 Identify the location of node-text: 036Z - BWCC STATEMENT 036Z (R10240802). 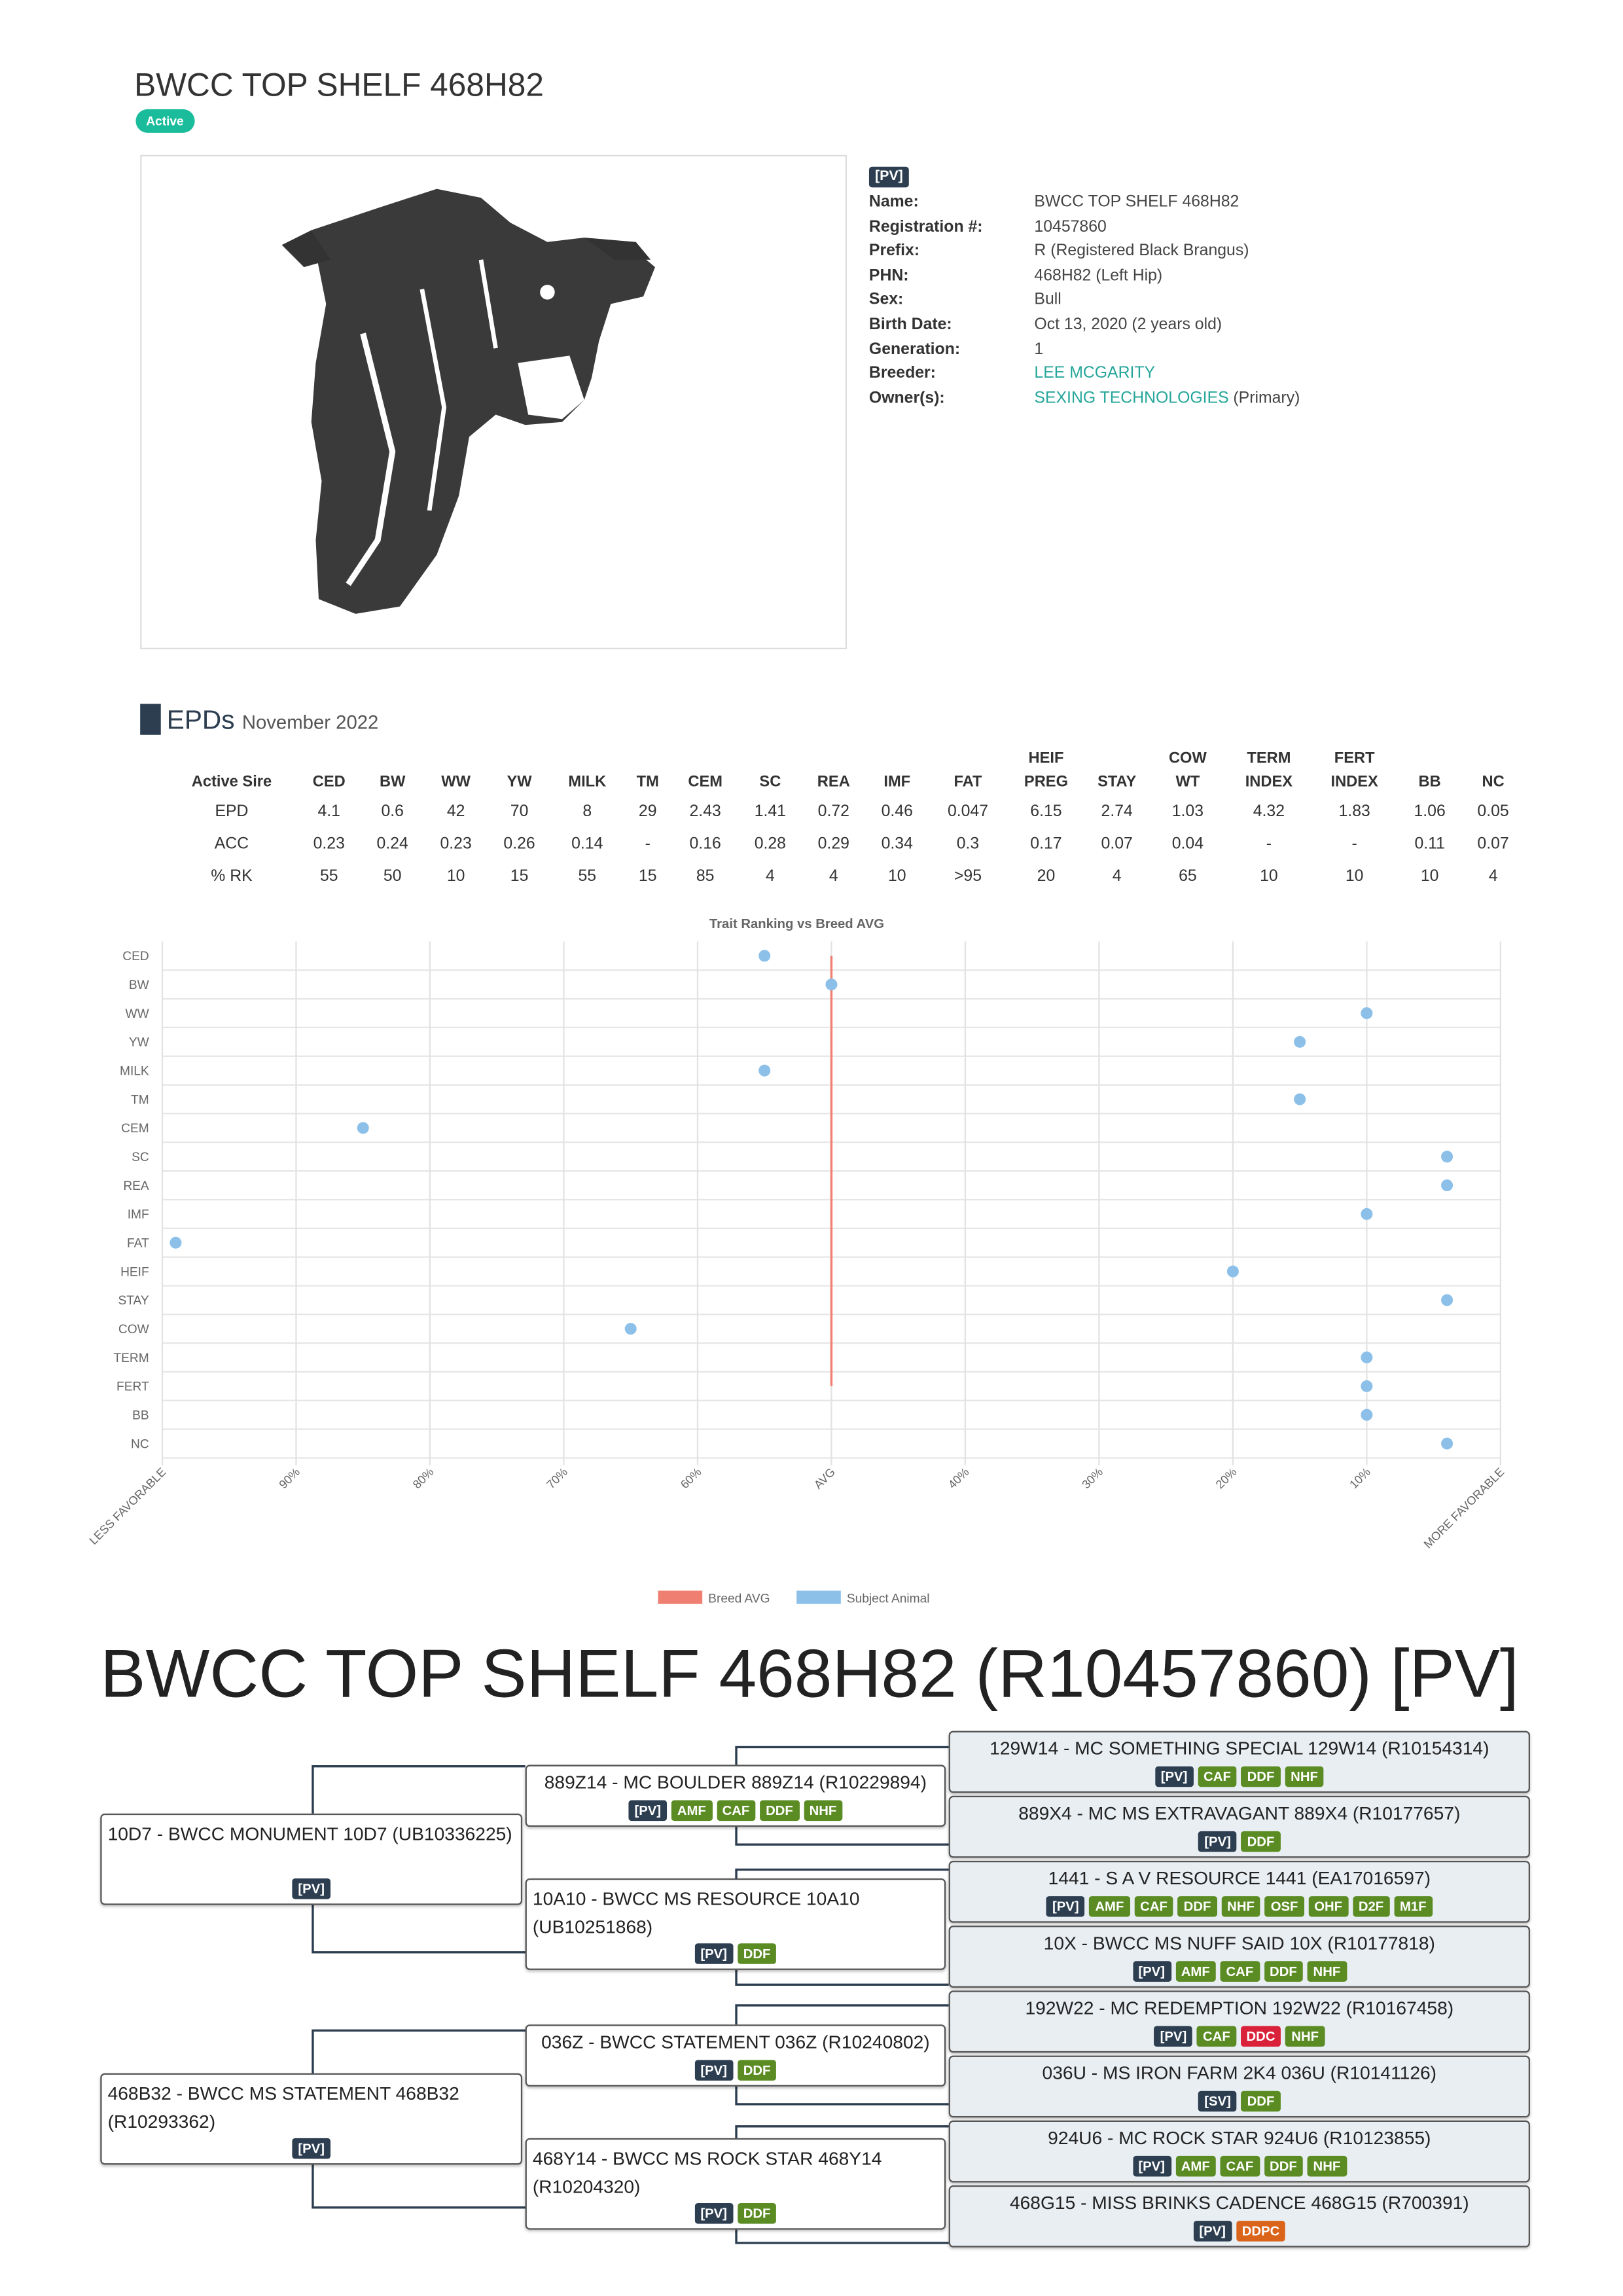
(735, 2042).